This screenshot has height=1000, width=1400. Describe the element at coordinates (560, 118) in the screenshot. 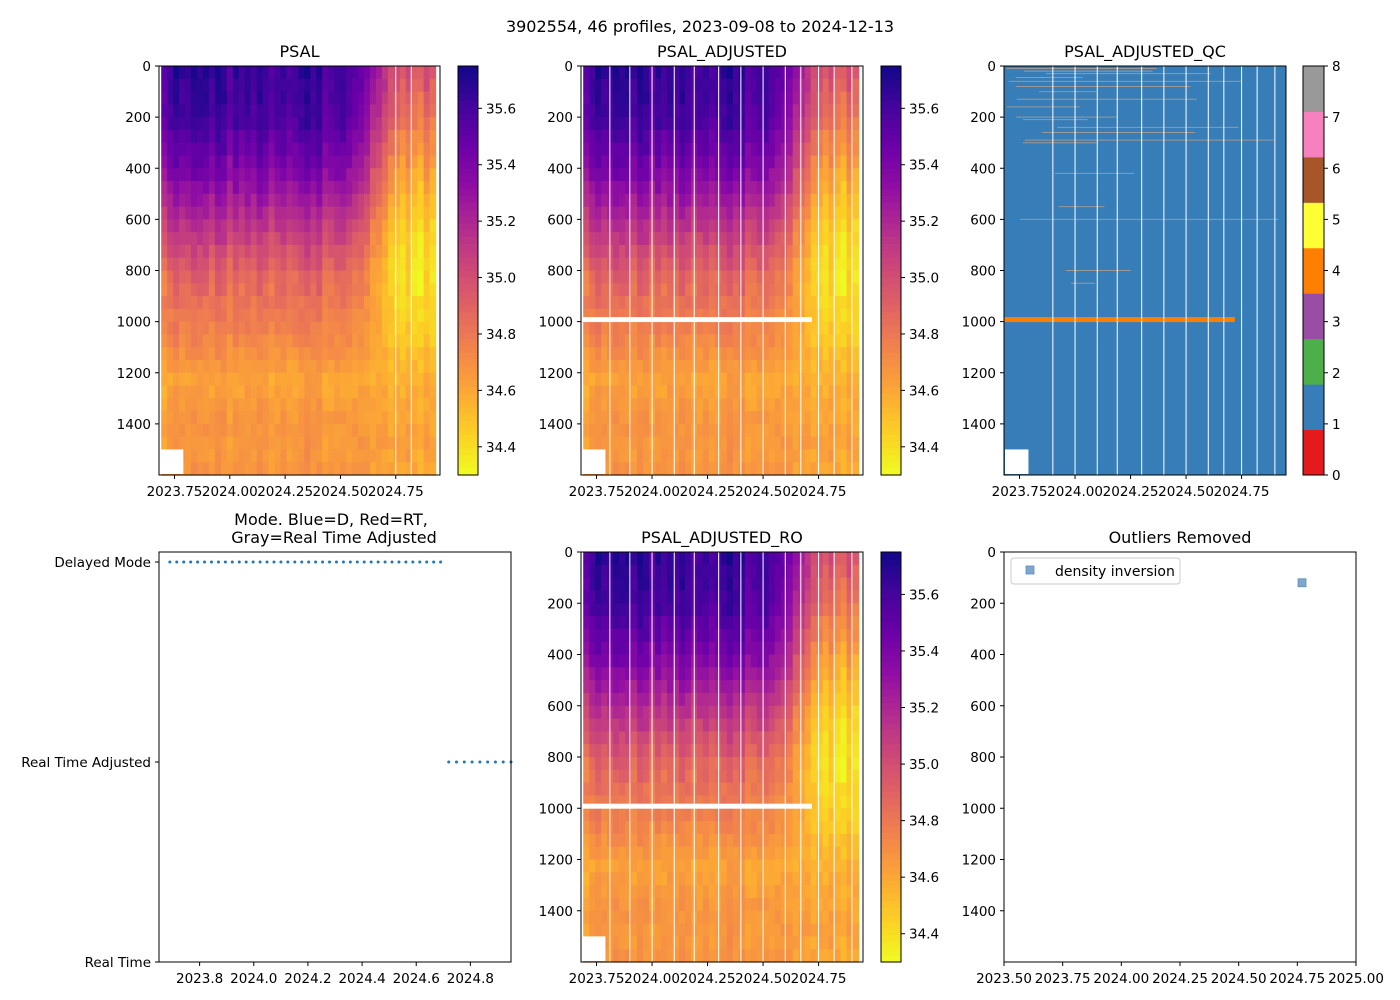

I see `y-tick-label: 200` at that location.